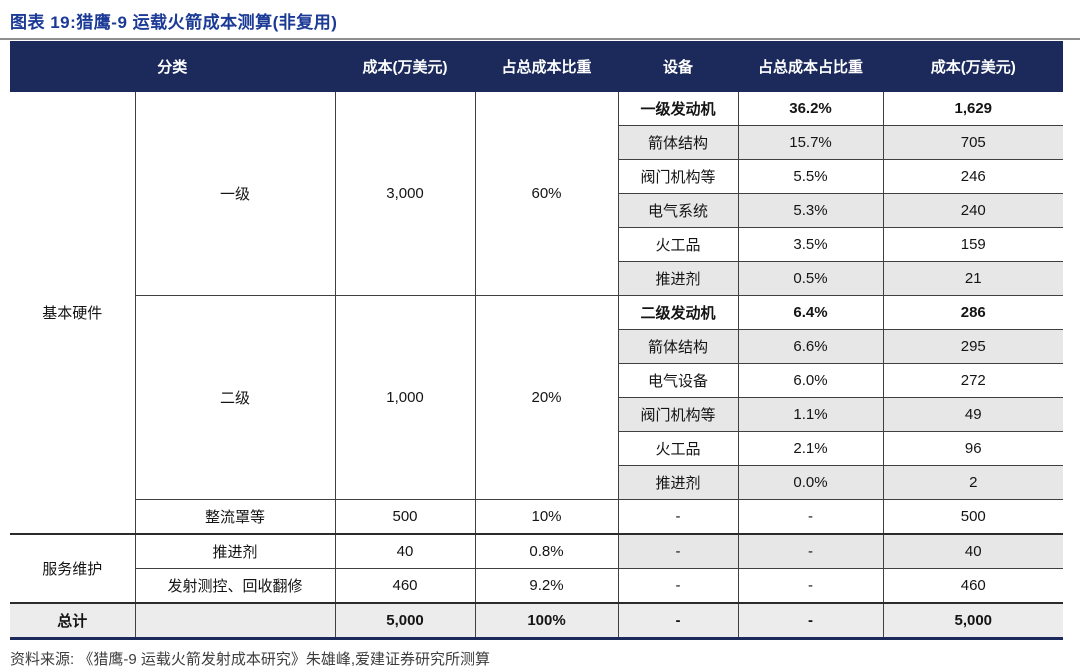 The width and height of the screenshot is (1080, 669). I want to click on cell-total-share: 100%, so click(546, 621).